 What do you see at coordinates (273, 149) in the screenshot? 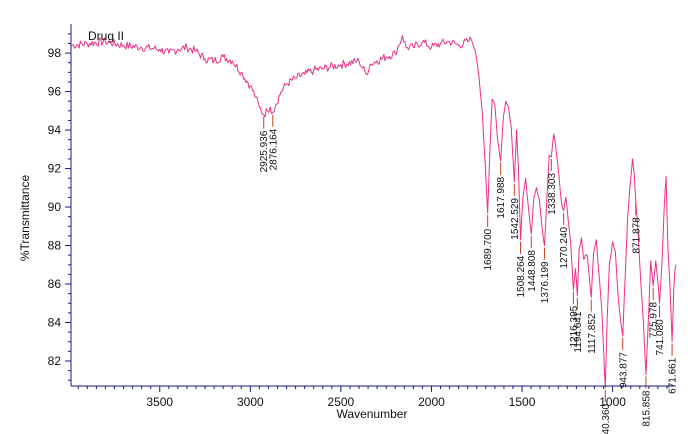
I see `peak-label: 2876.164` at bounding box center [273, 149].